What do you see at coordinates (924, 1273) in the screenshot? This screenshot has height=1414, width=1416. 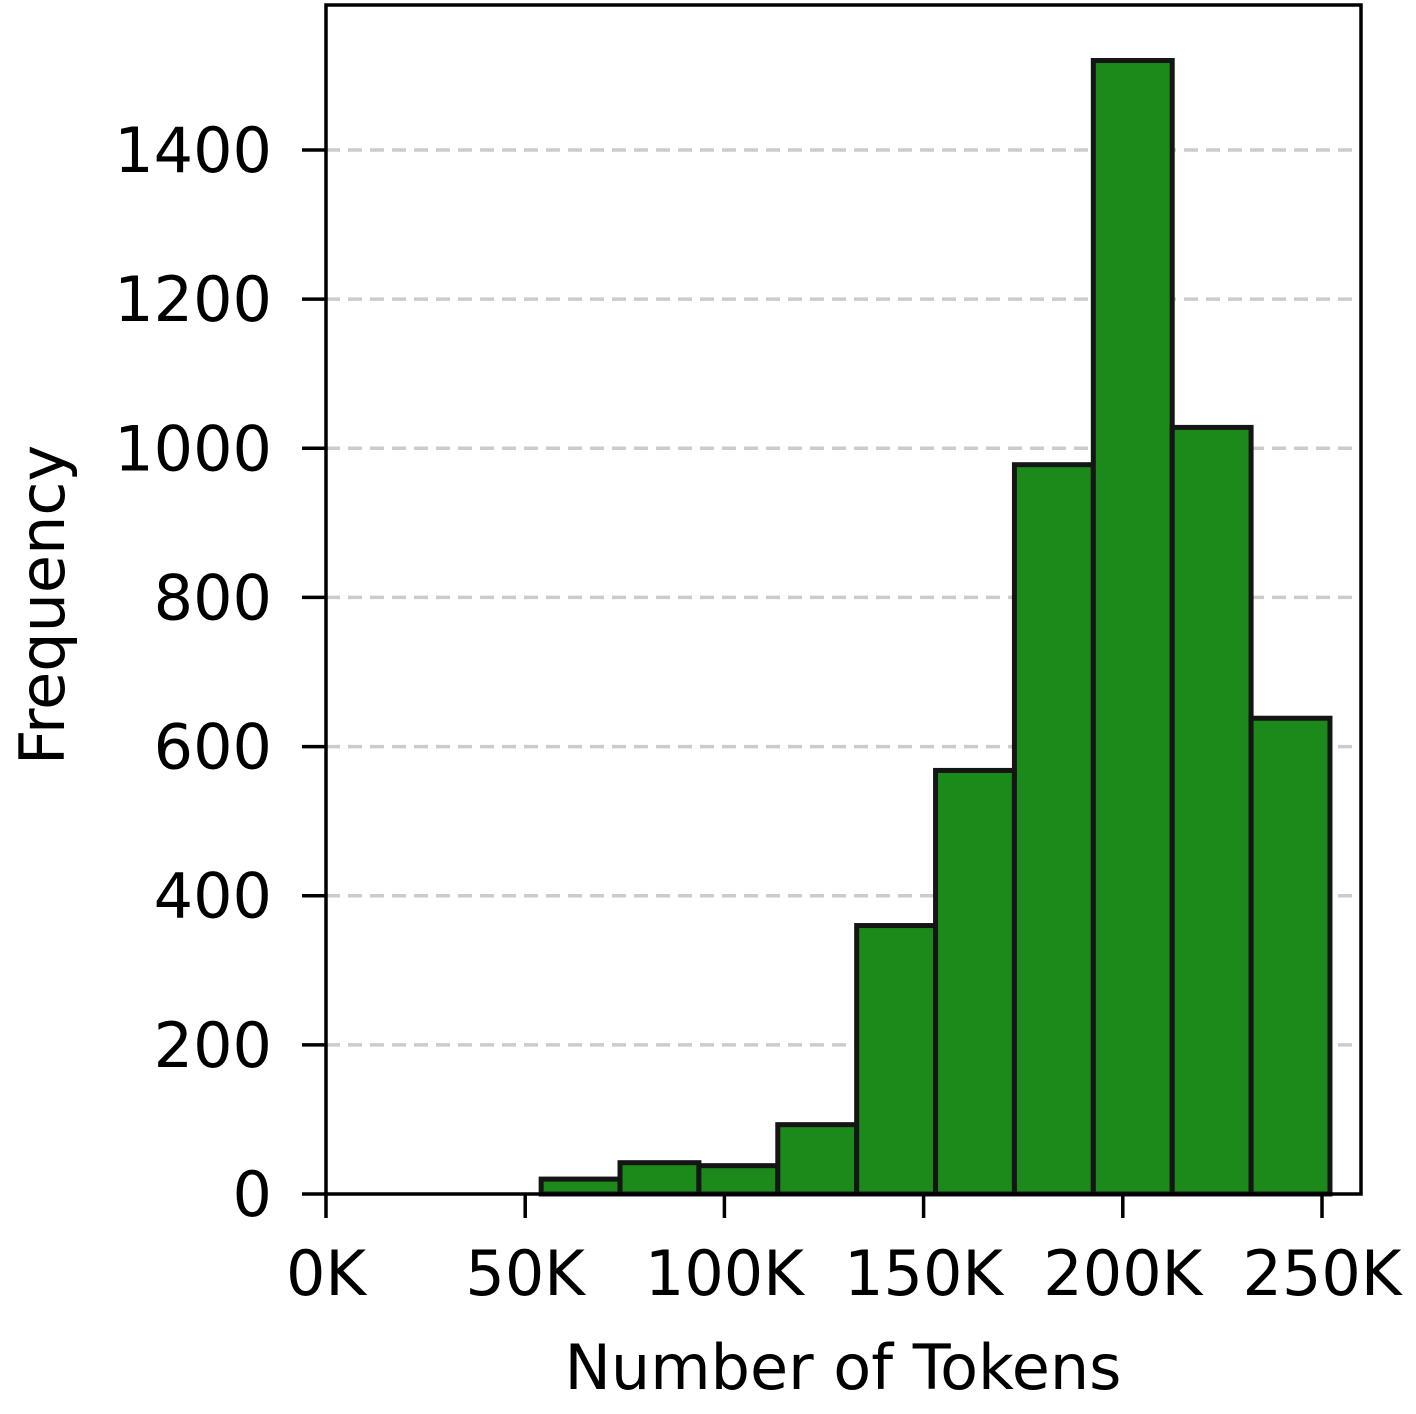 I see `x-tick-label: 150K` at bounding box center [924, 1273].